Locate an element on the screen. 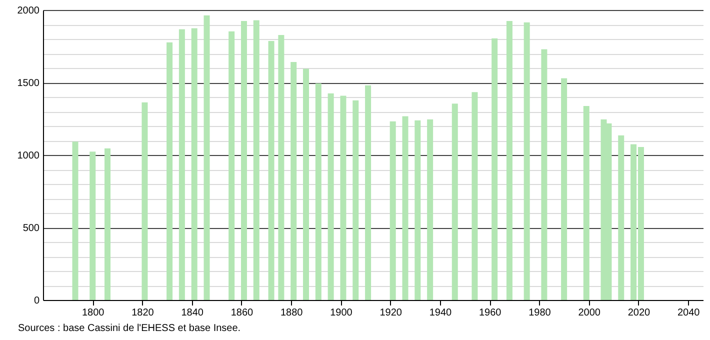 This screenshot has width=710, height=340. y-tick-label: 500 is located at coordinates (31, 228).